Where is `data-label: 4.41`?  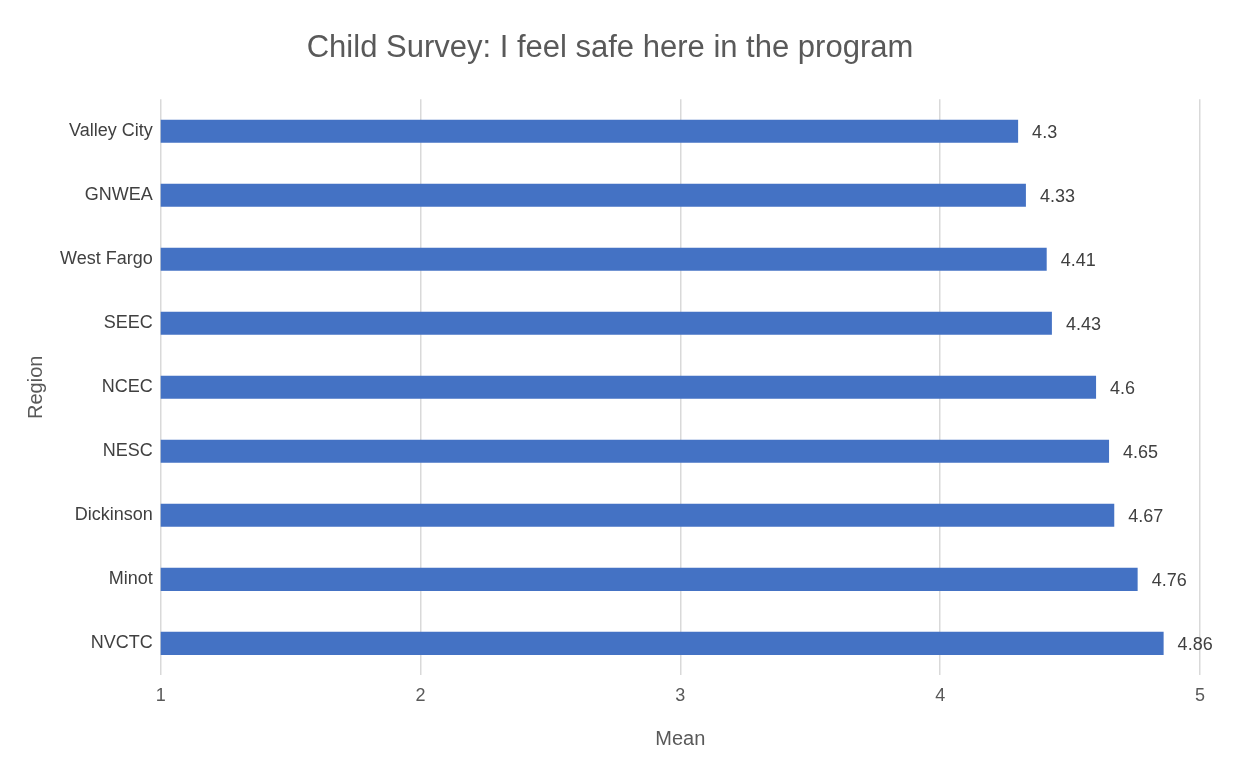
data-label: 4.41 is located at coordinates (1078, 260).